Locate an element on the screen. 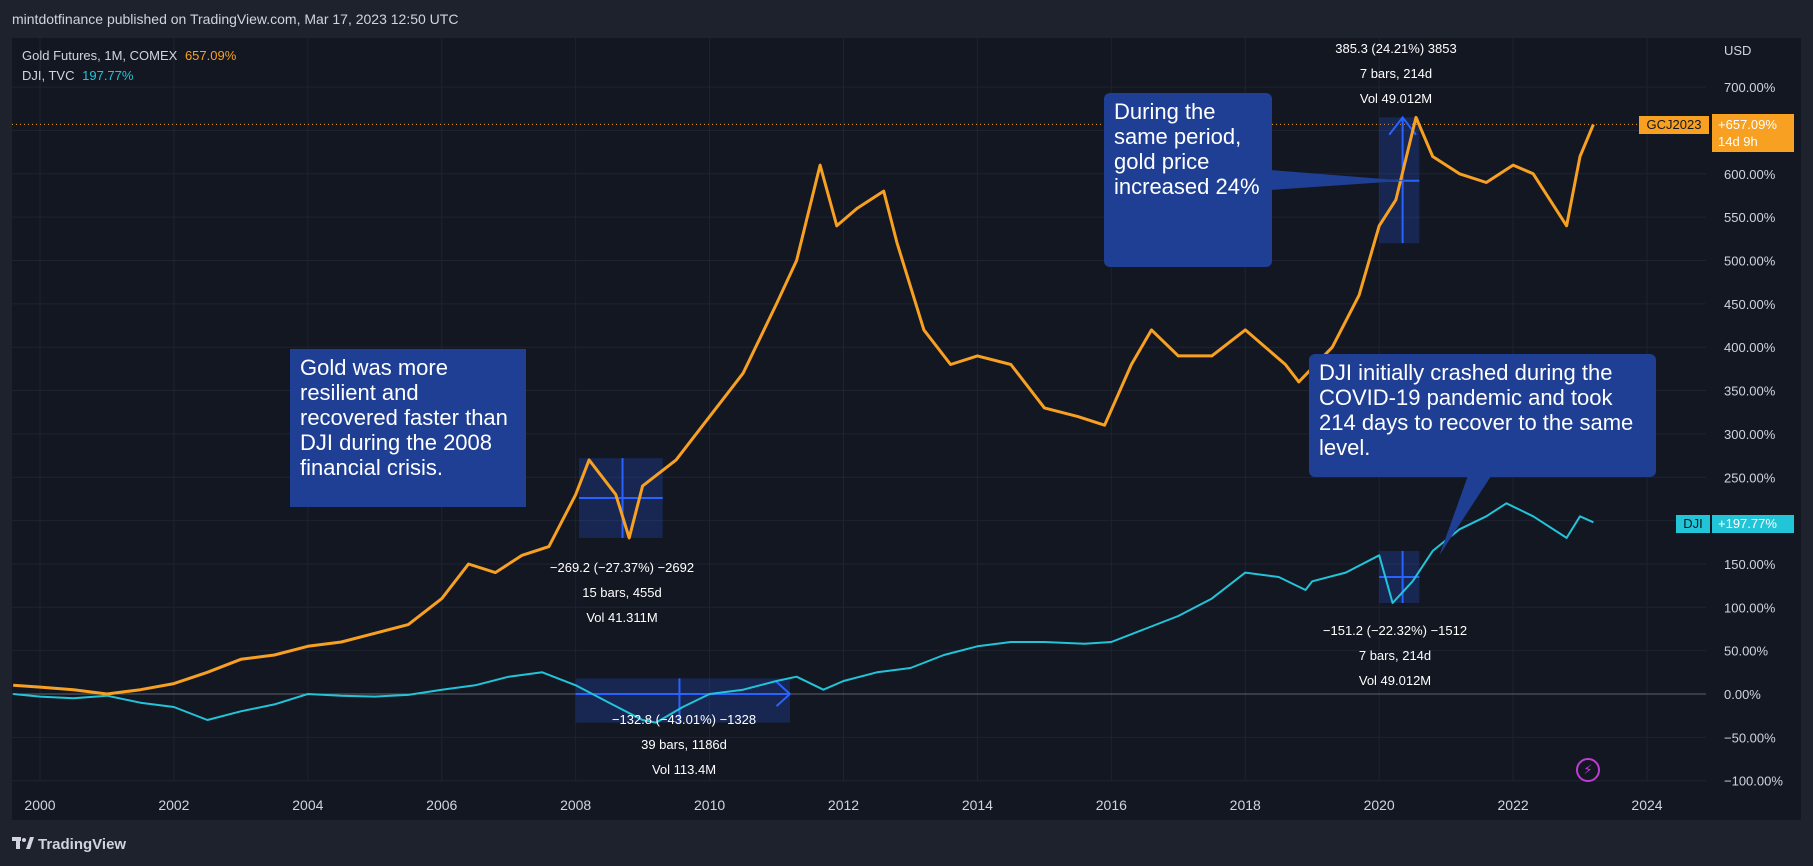  meas-gold-2008-change: −269.2 (−27.37%) −2692 is located at coordinates (622, 567).